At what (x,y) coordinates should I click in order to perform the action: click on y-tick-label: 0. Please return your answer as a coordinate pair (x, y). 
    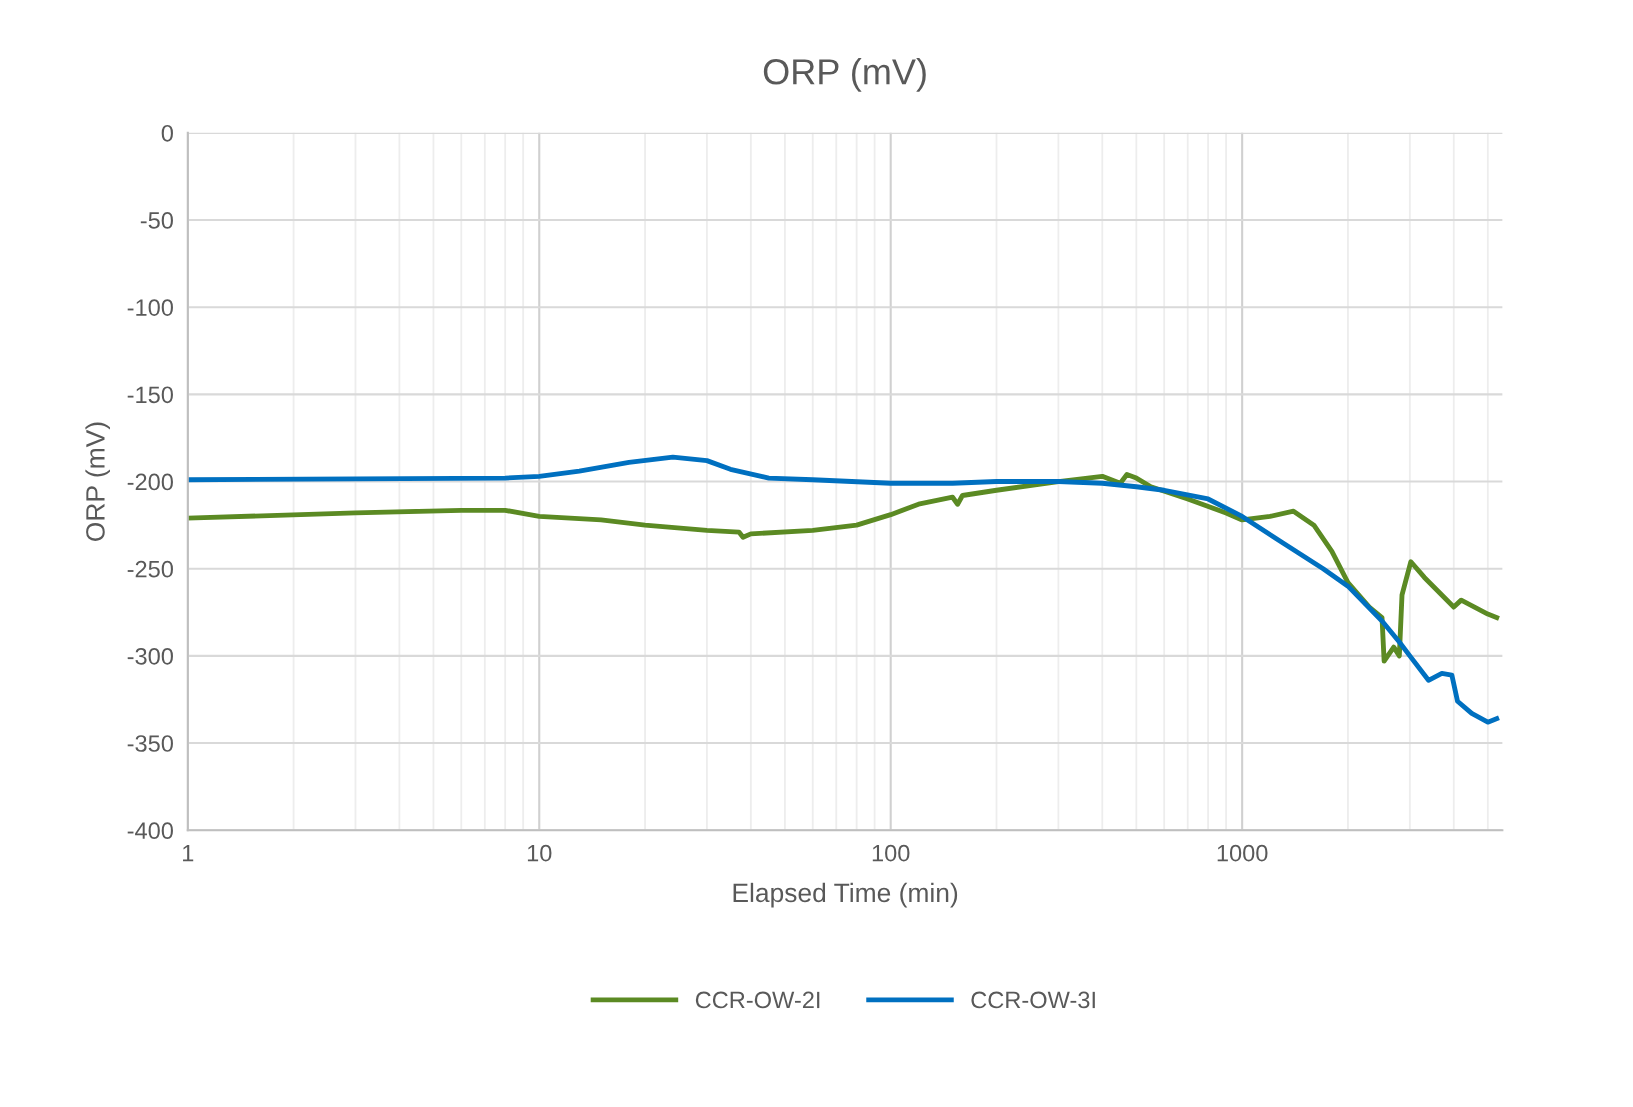
    Looking at the image, I should click on (167, 133).